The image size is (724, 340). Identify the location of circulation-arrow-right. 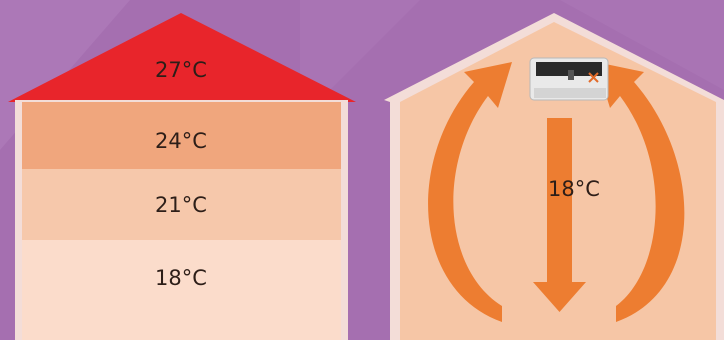
(640, 192).